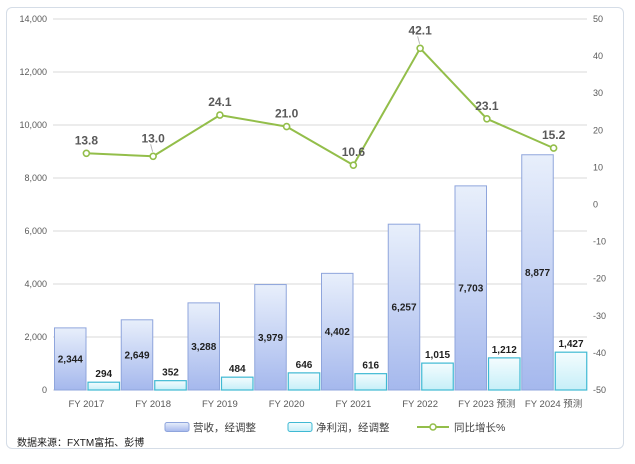 The image size is (635, 464). Describe the element at coordinates (33, 72) in the screenshot. I see `left-axis-tick: 12,000` at that location.